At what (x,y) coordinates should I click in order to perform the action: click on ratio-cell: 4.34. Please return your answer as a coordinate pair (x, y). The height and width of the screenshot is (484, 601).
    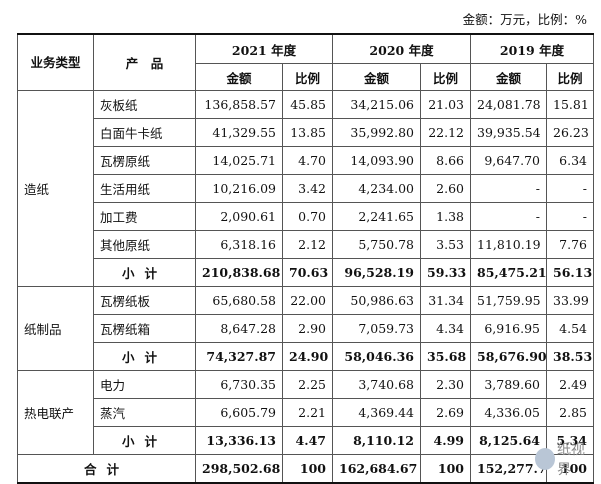
    Looking at the image, I should click on (445, 328).